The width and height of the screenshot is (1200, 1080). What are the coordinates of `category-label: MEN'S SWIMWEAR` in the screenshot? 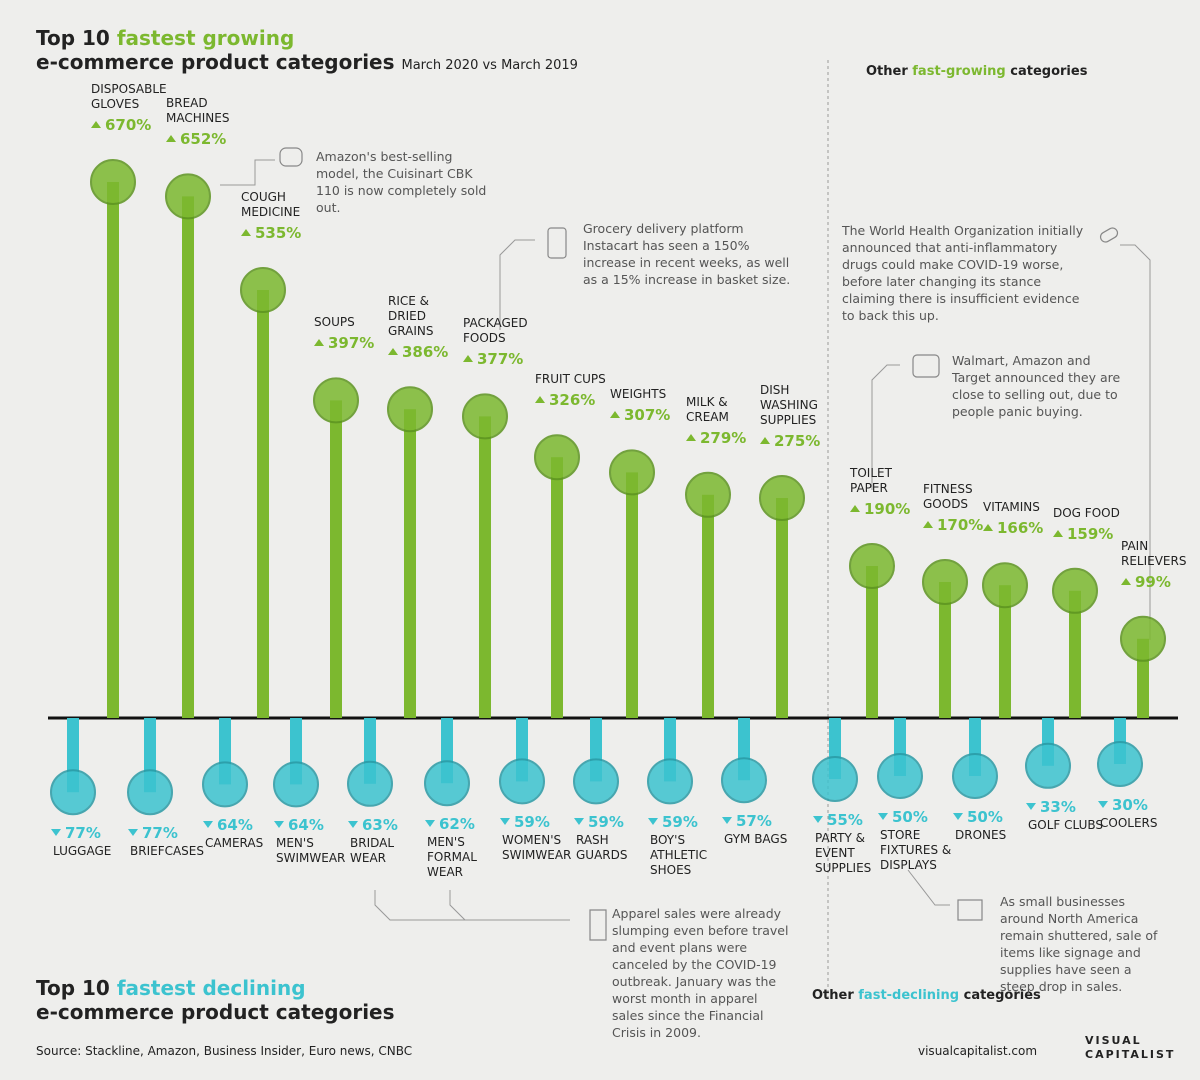 It's located at (311, 851).